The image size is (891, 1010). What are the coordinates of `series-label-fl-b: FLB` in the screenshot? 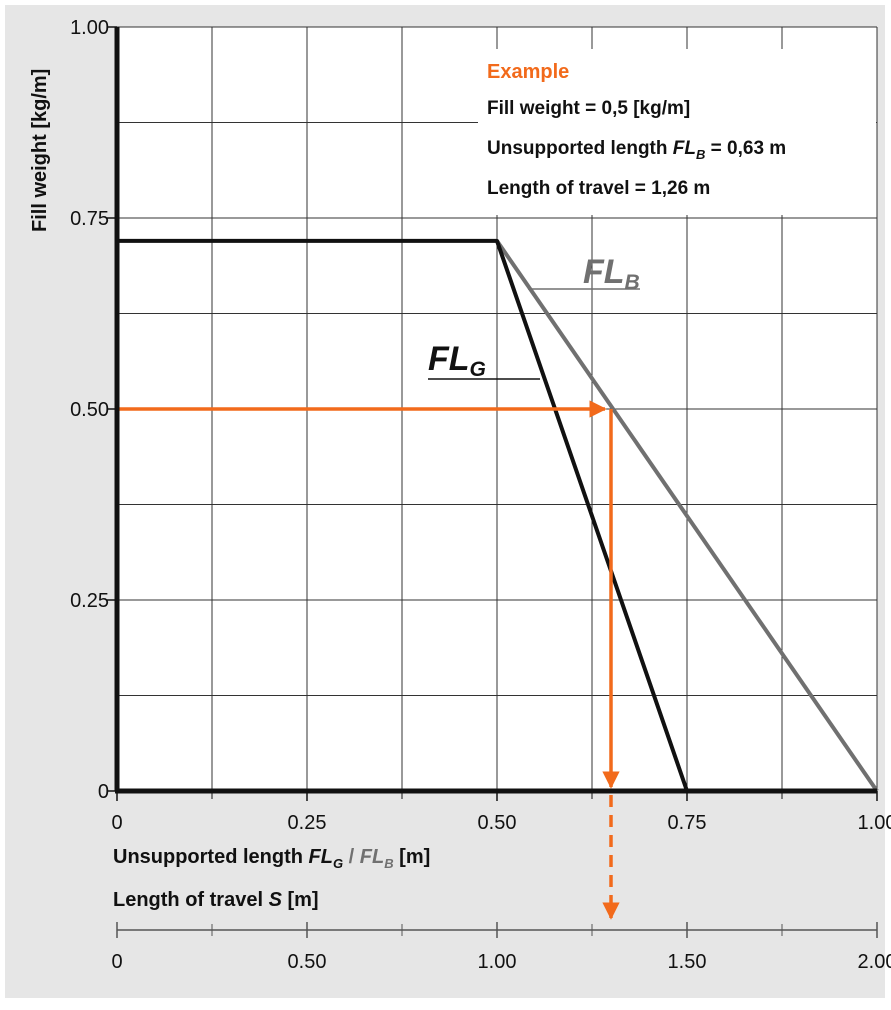 It's located at (611, 273).